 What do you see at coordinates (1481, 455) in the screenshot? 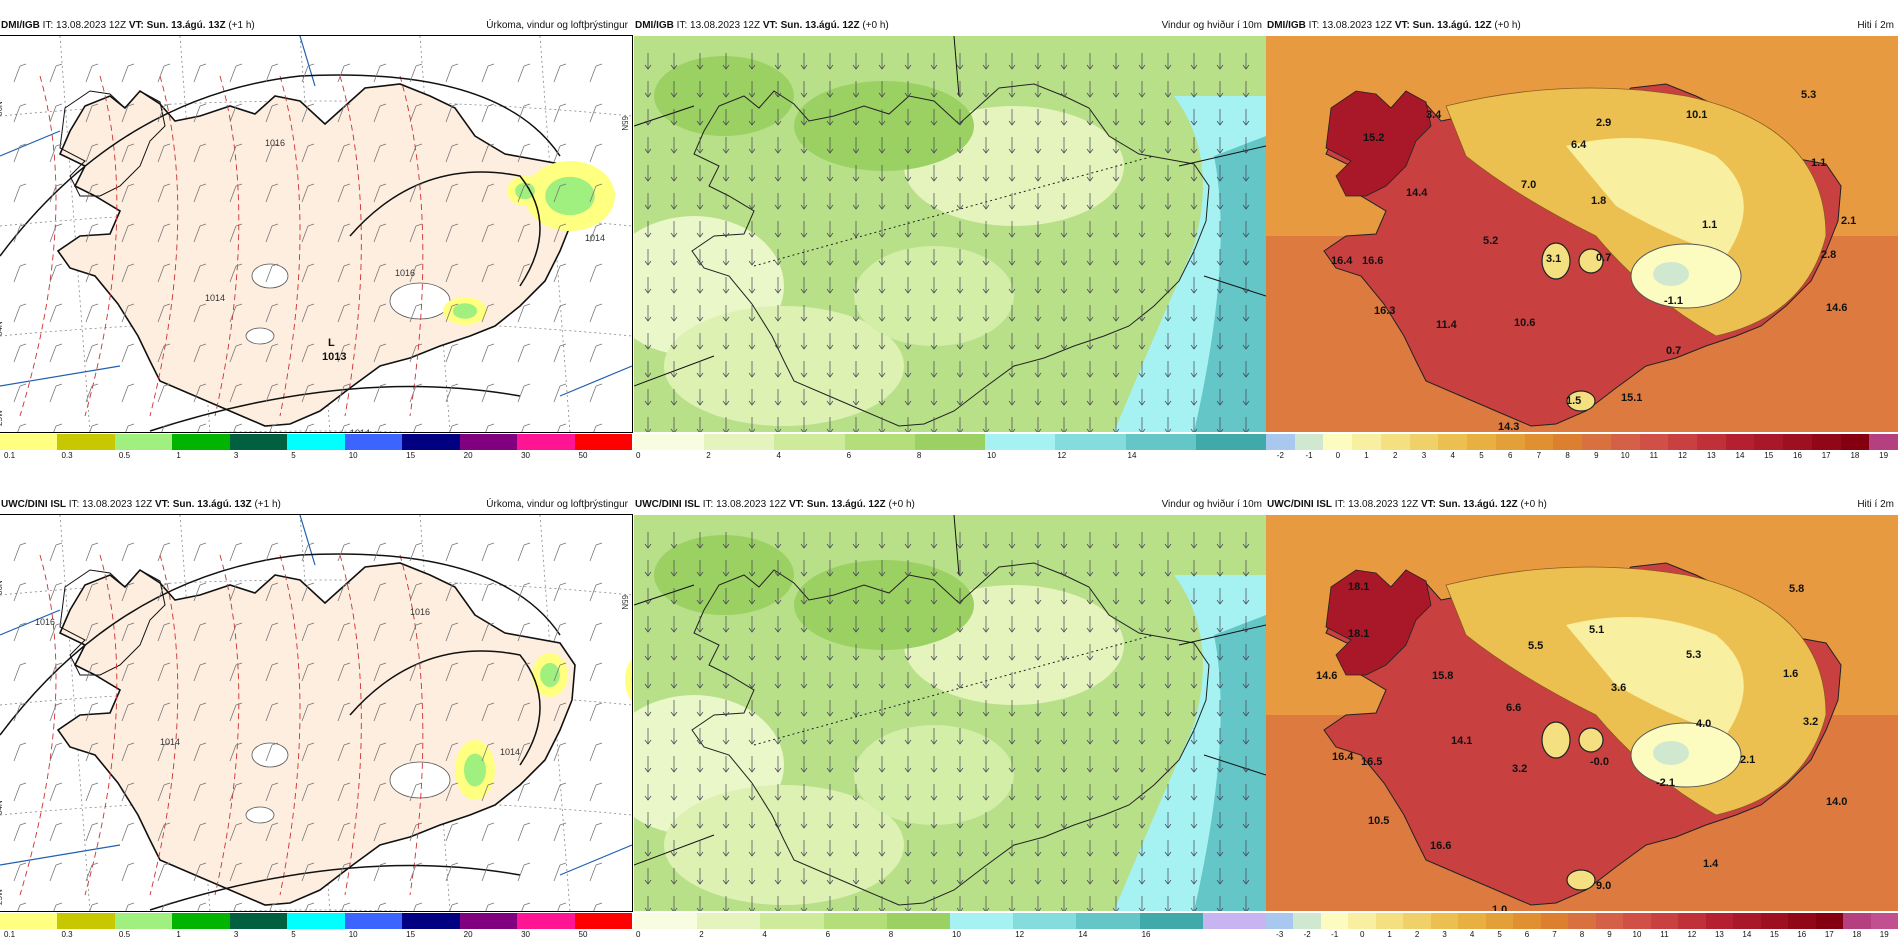
I see `colorbar-tick-label: 5` at bounding box center [1481, 455].